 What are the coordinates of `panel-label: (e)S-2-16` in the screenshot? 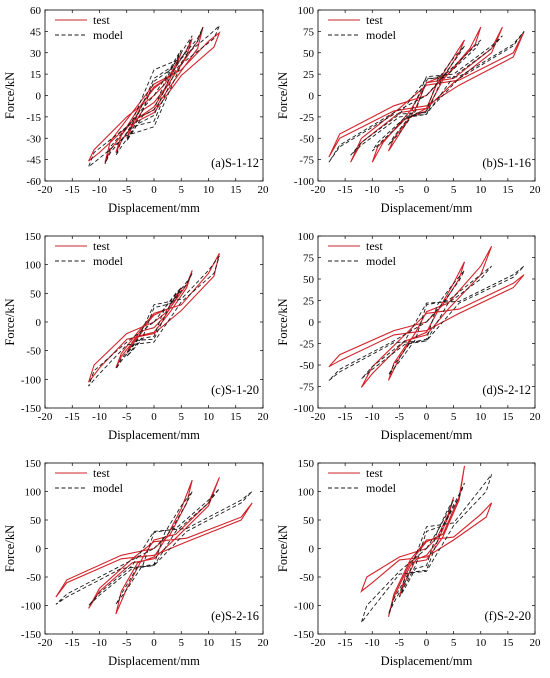 It's located at (235, 616).